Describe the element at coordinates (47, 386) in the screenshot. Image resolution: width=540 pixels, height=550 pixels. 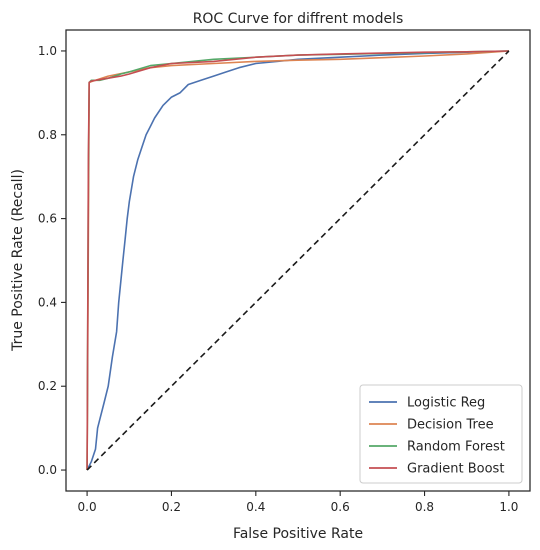
I see `y-tick-label: 0.2` at that location.